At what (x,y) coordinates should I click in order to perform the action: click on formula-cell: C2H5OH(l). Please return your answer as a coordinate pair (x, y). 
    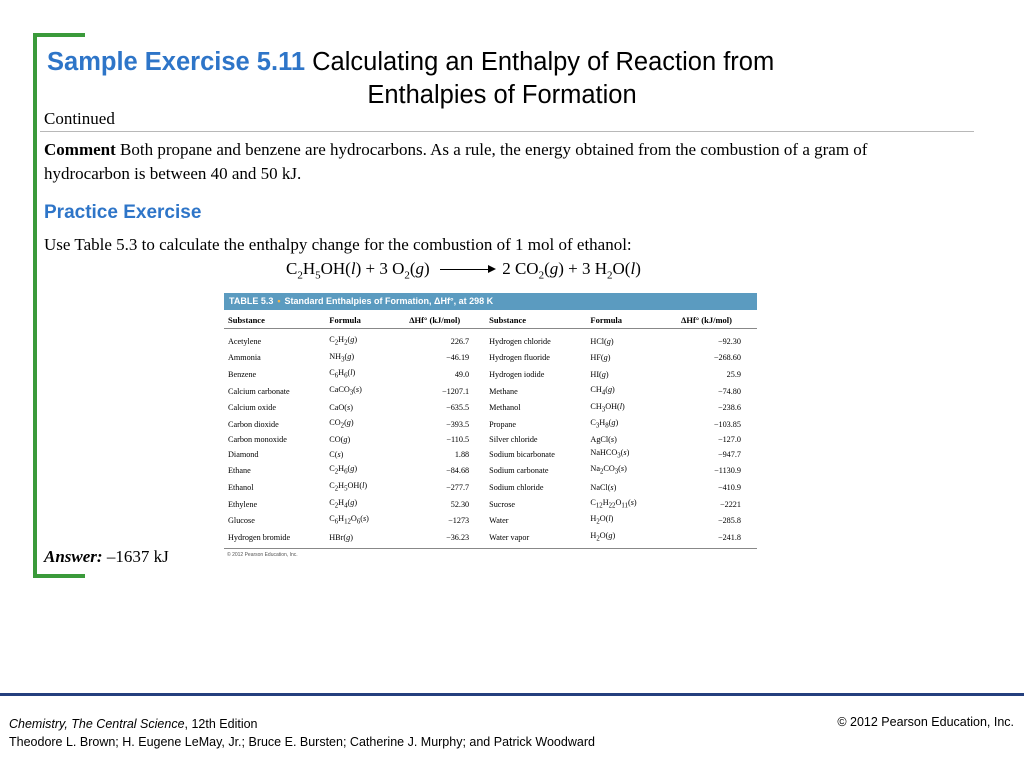
    Looking at the image, I should click on (348, 487).